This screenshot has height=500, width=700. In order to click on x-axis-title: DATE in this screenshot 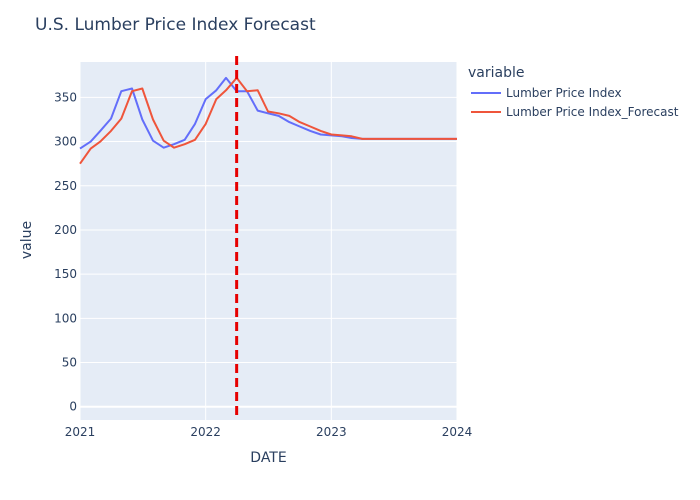, I will do `click(268, 458)`.